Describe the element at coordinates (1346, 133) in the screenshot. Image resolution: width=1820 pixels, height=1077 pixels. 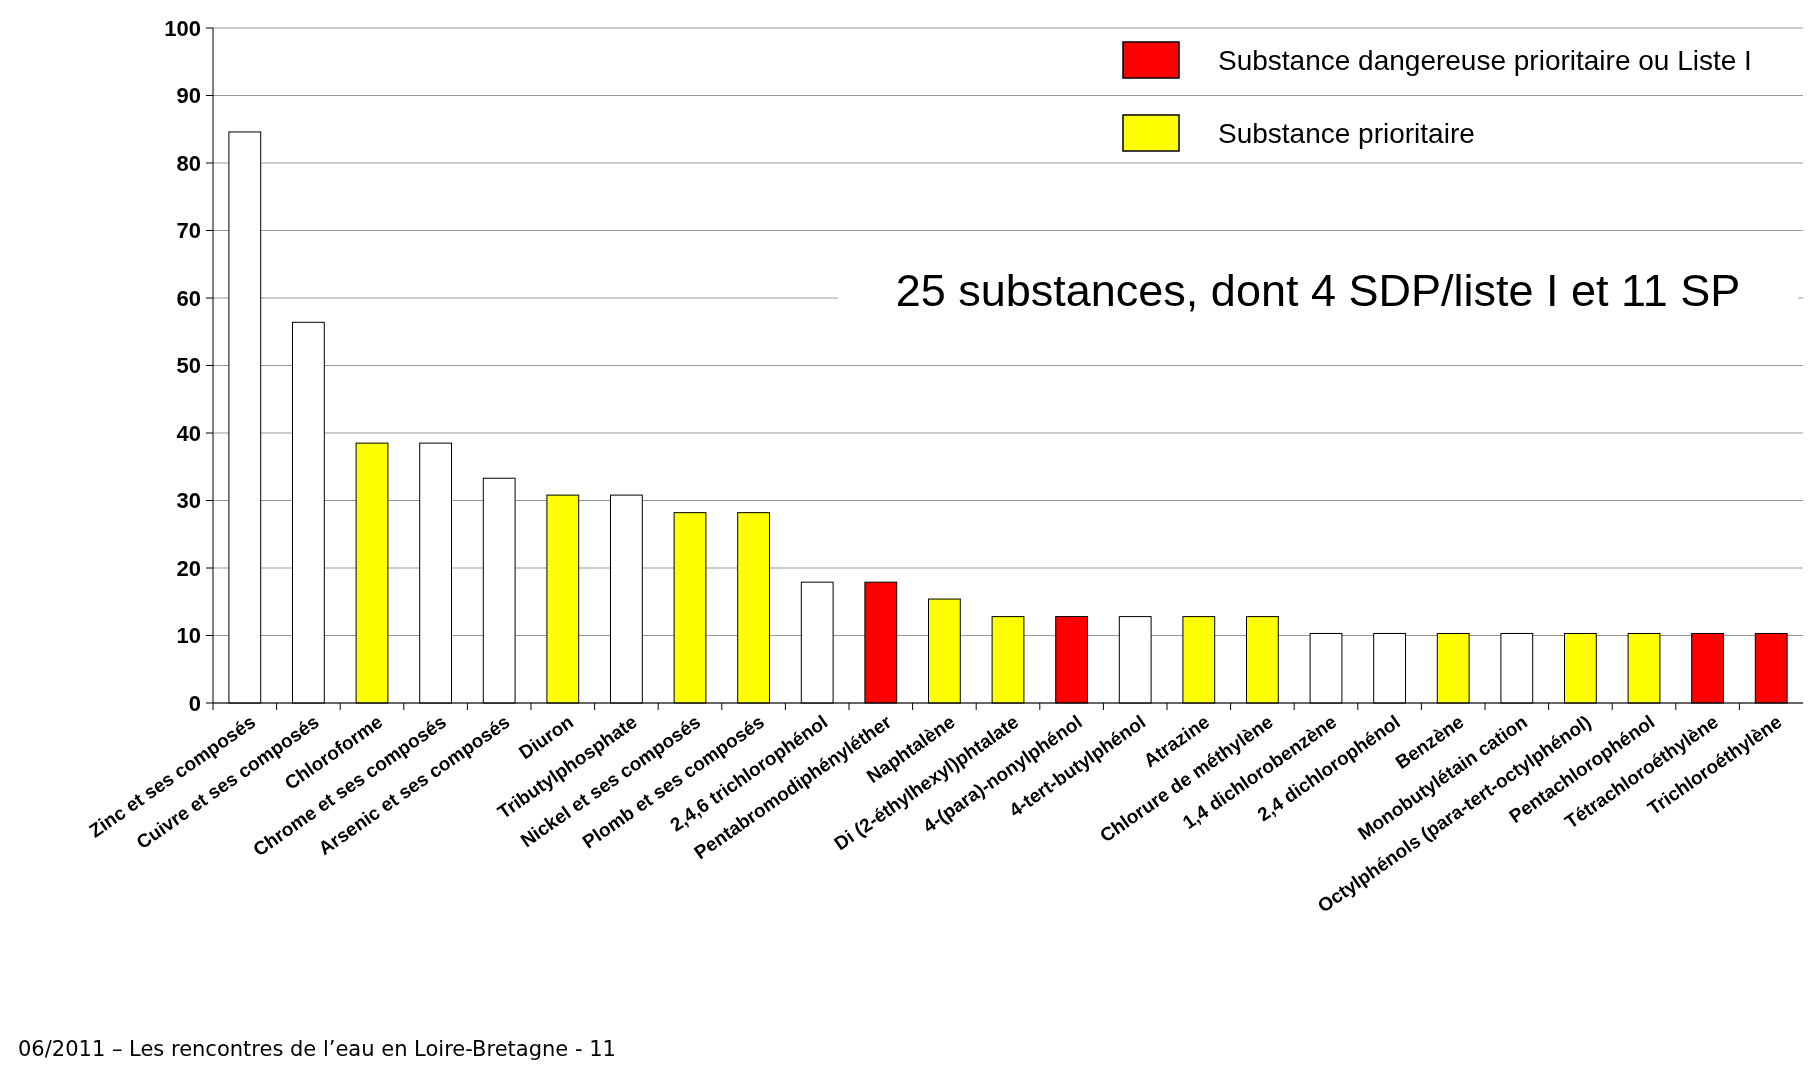
I see `legend-label: Substance prioritaire` at that location.